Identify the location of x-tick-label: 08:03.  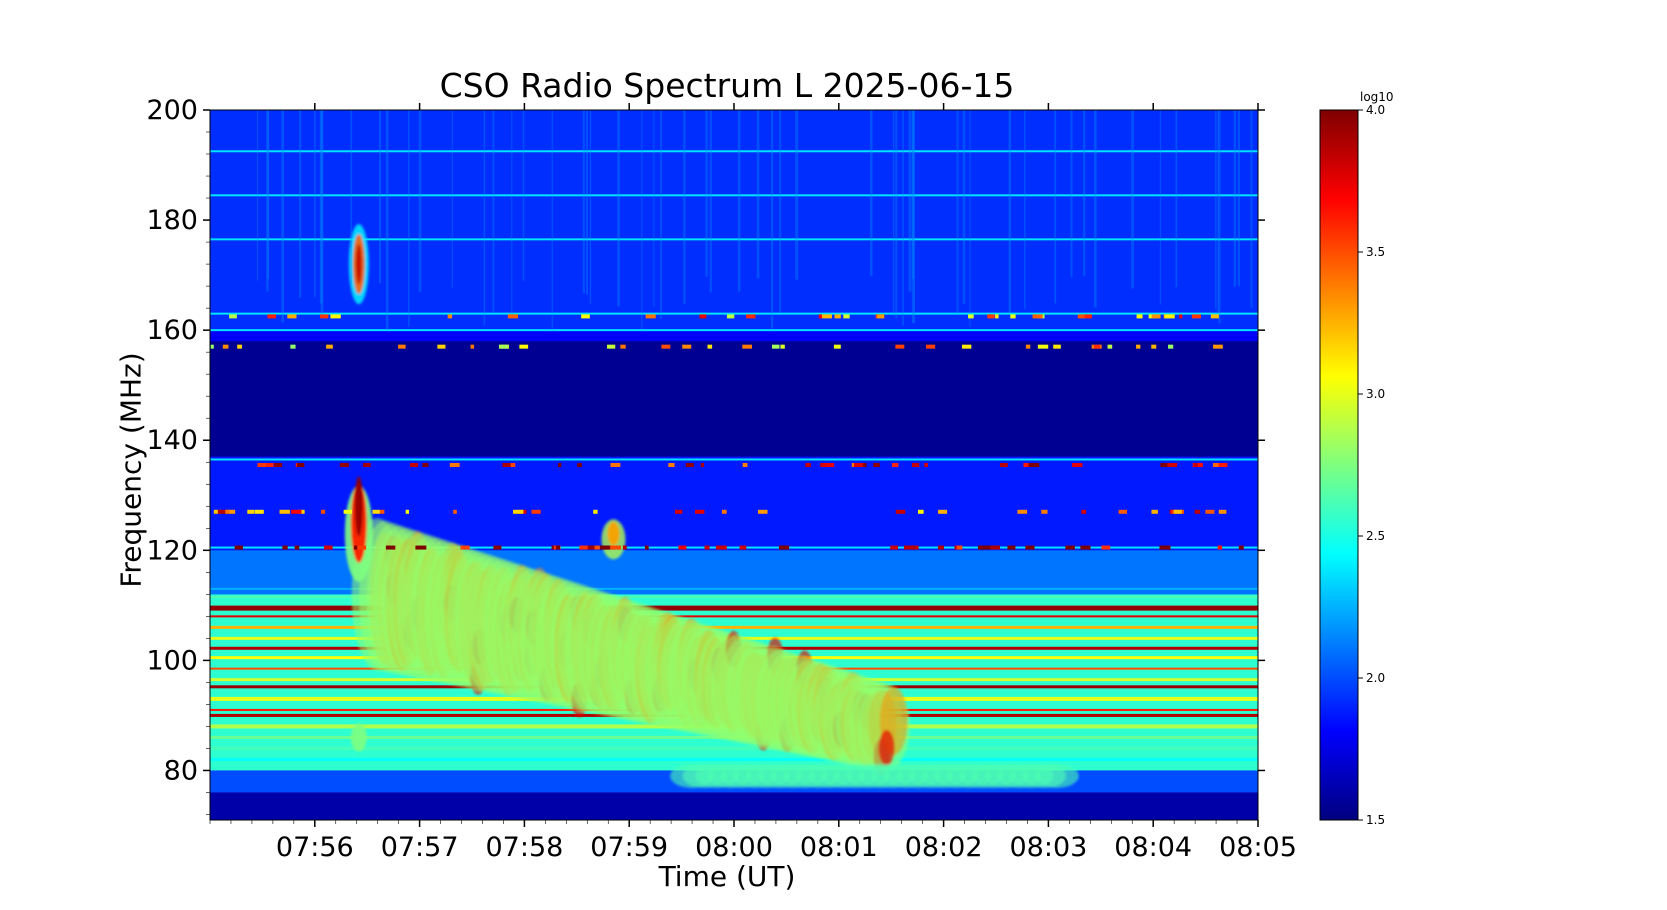
(1048, 847).